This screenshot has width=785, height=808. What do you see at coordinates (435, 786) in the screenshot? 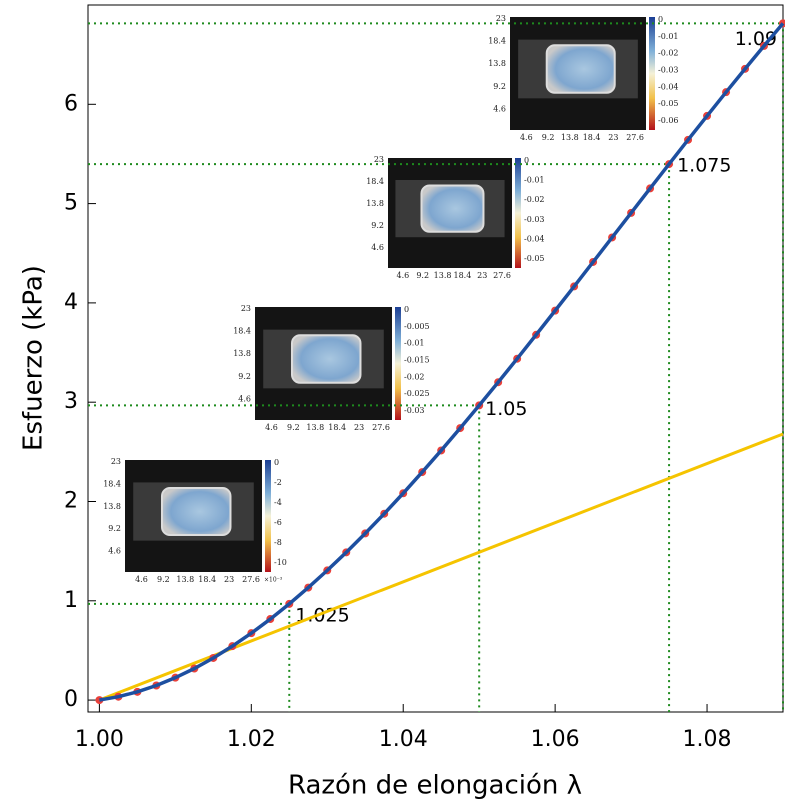
I see `x-axis-title: Razón de elongación λ` at bounding box center [435, 786].